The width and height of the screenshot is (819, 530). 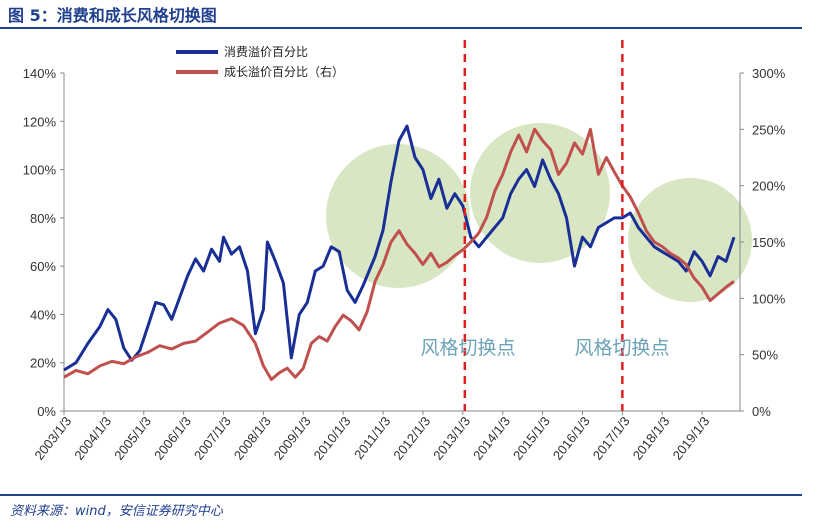 What do you see at coordinates (40, 121) in the screenshot?
I see `left-tick-label: 120%` at bounding box center [40, 121].